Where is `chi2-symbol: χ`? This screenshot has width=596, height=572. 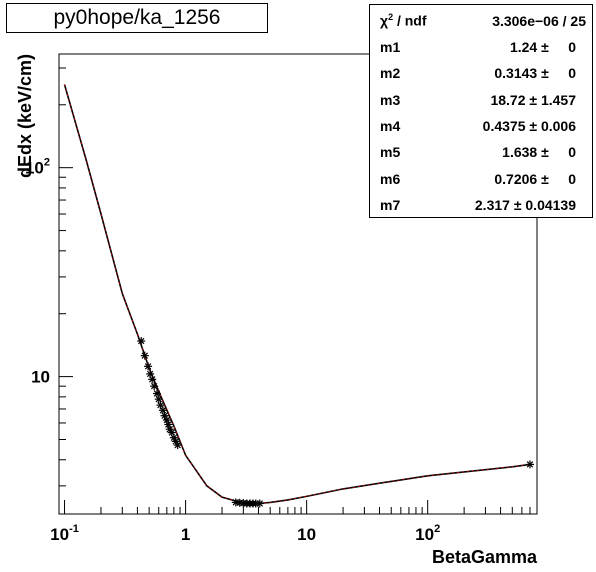 chi2-symbol: χ is located at coordinates (384, 20).